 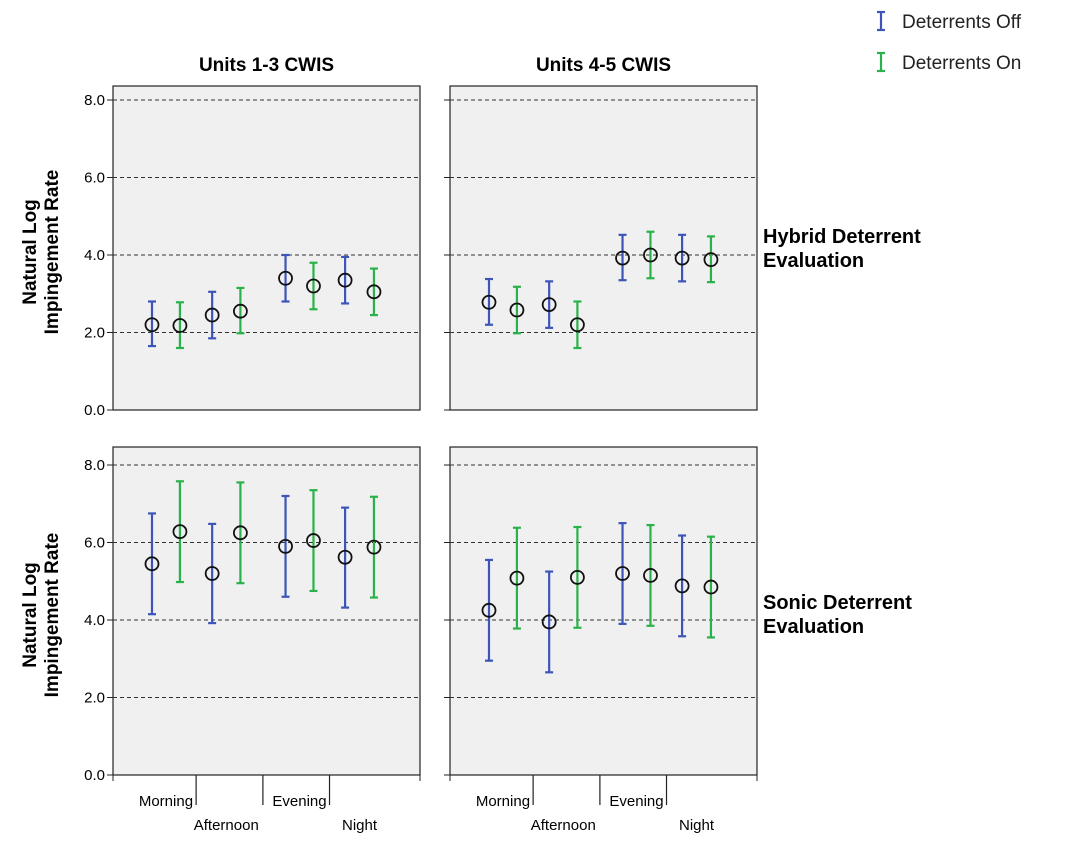 I want to click on column-title: Units 1-3 CWIS, so click(x=266, y=65).